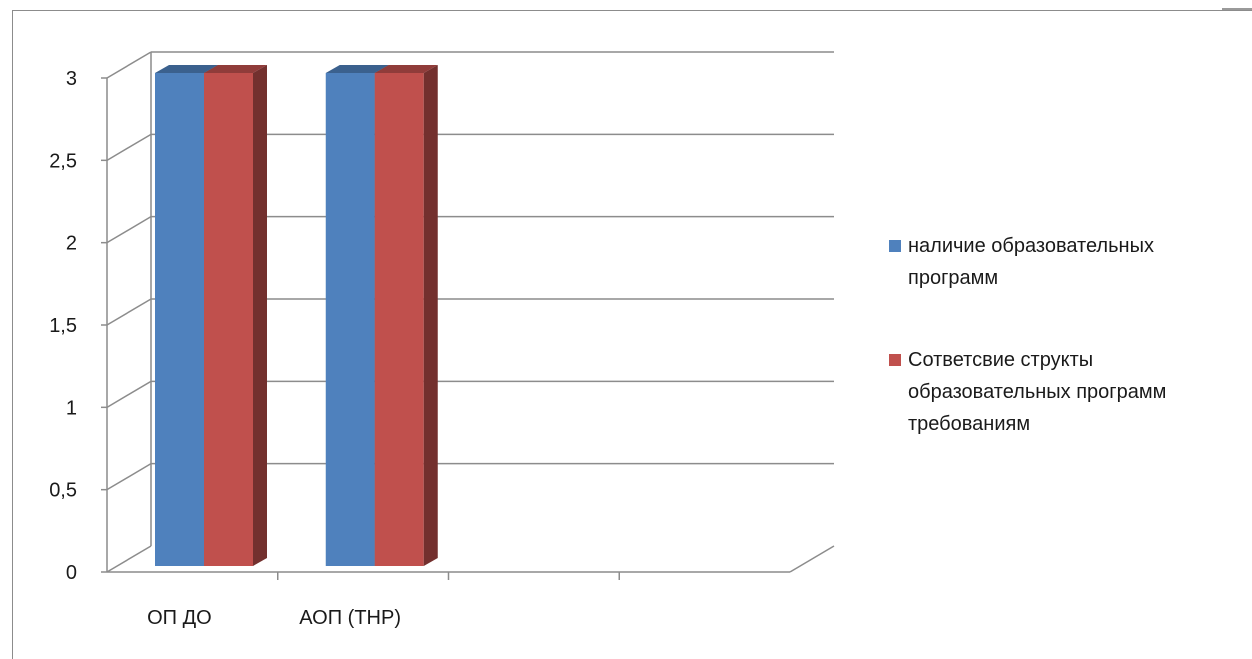  Describe the element at coordinates (179, 618) in the screenshot. I see `x-tick-label: ОП ДО` at that location.